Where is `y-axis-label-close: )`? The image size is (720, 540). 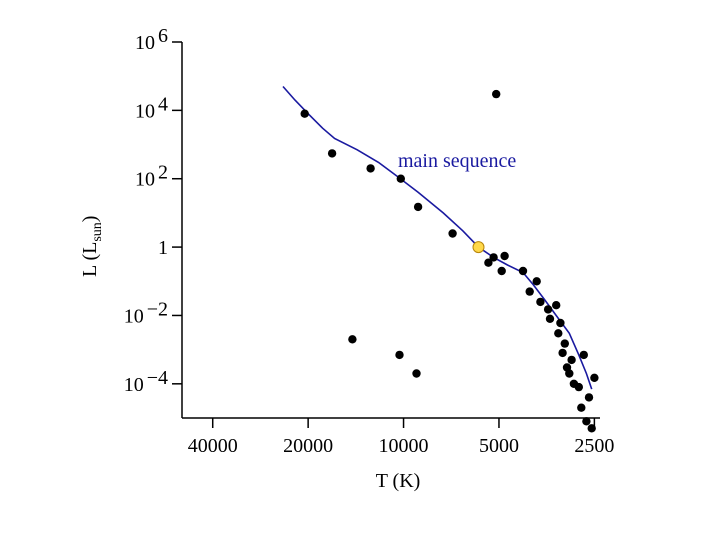
y-axis-label-close: ) is located at coordinates (90, 219).